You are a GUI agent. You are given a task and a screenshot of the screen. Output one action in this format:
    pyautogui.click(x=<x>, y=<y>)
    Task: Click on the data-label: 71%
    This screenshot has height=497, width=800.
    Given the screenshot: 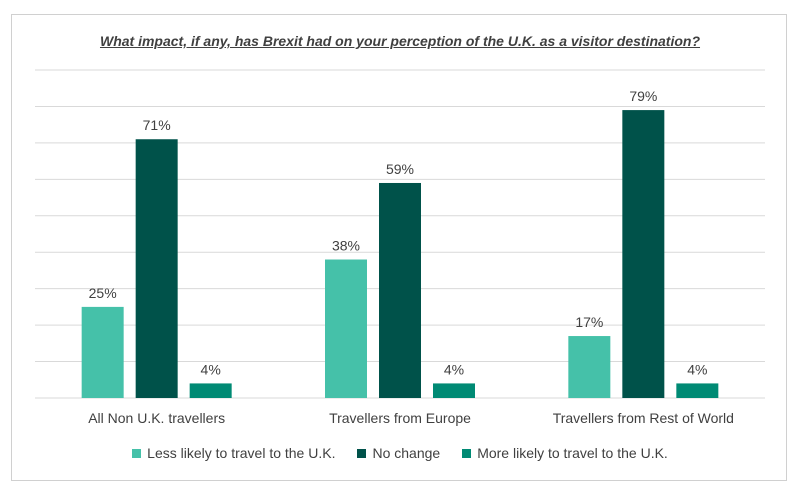 What is the action you would take?
    pyautogui.click(x=157, y=125)
    